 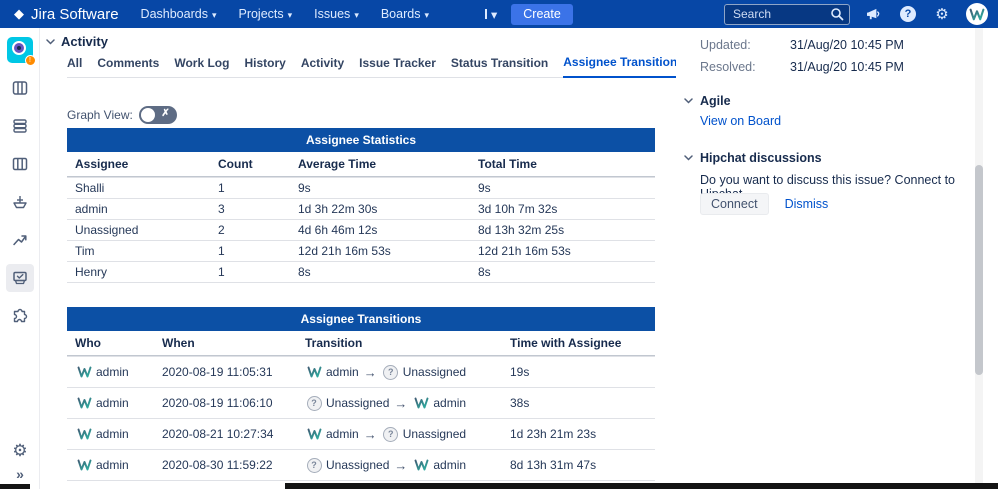 What do you see at coordinates (361, 250) in the screenshot?
I see `table-row: Tim 1 12d 21h 16m 53s 12d 21h 16m 53s` at bounding box center [361, 250].